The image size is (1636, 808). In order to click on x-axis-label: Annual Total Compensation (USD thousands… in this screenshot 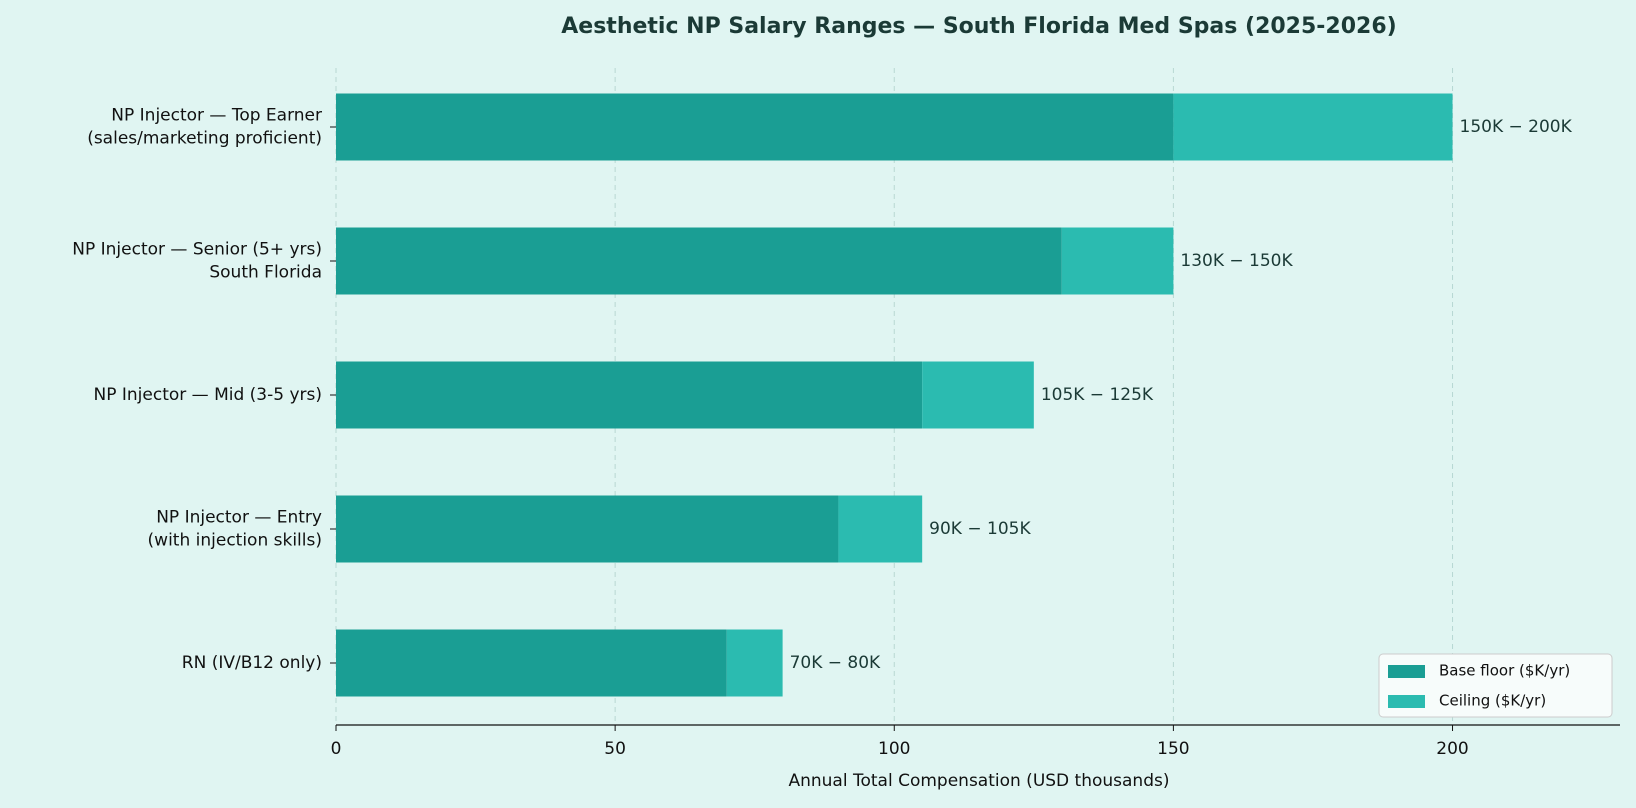, I will do `click(978, 781)`.